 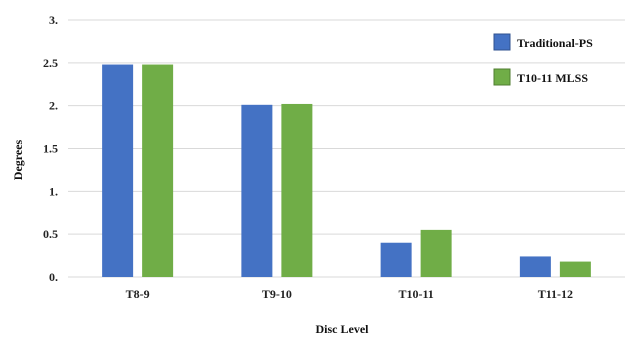 What do you see at coordinates (53, 191) in the screenshot?
I see `y-tick-label: 1.` at bounding box center [53, 191].